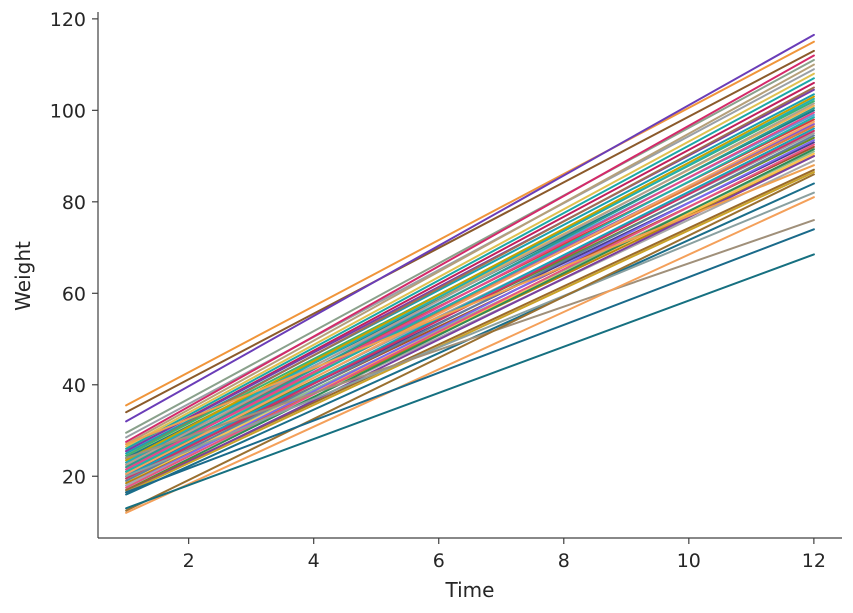  I want to click on y-axis-ticks: 20 40 60 80 100 120, so click(74, 248).